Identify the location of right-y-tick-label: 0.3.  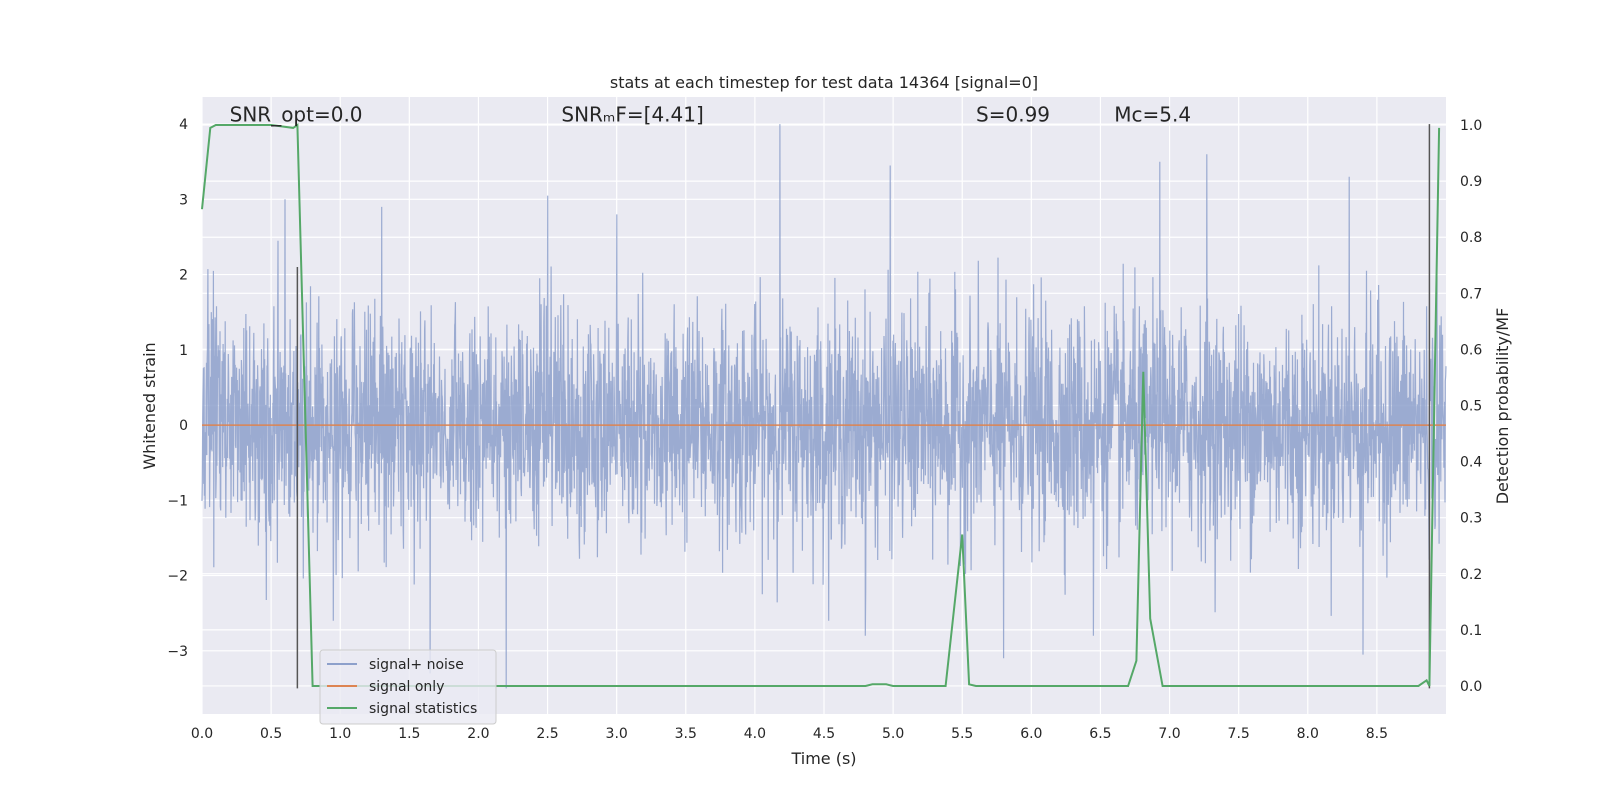
(1471, 519).